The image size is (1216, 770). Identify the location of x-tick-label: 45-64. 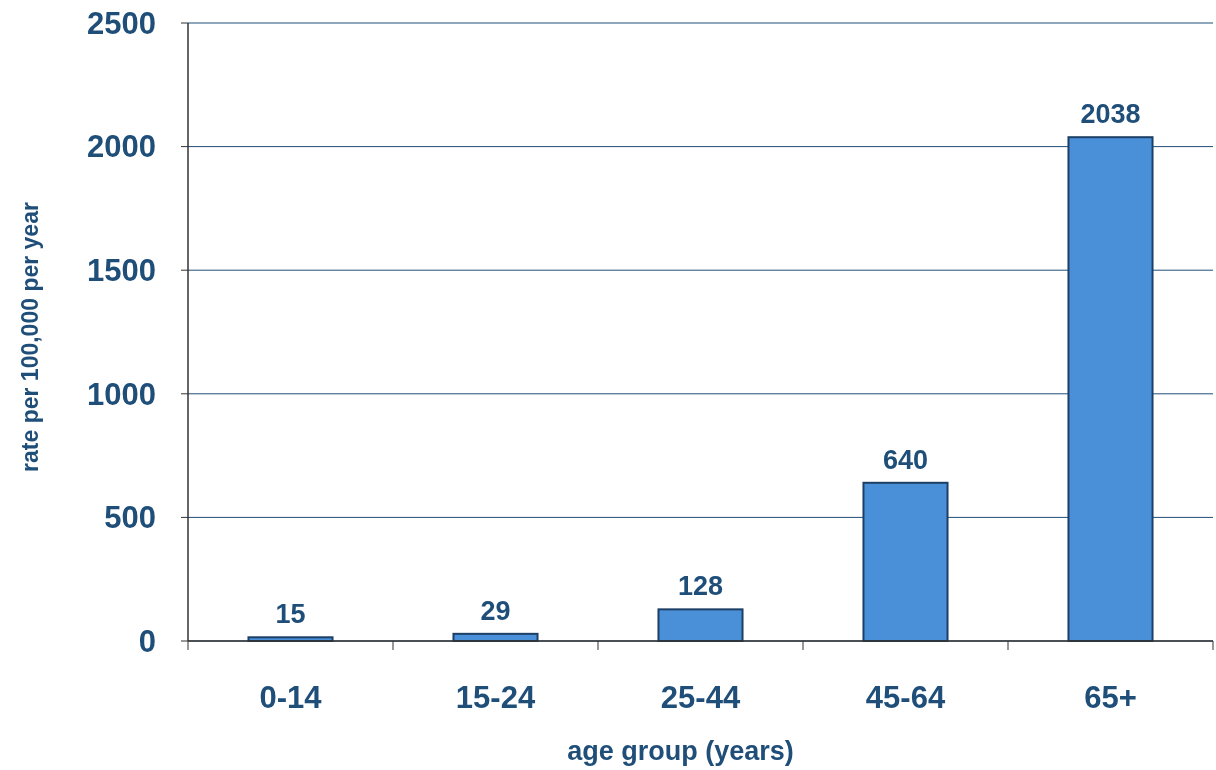
(905, 697).